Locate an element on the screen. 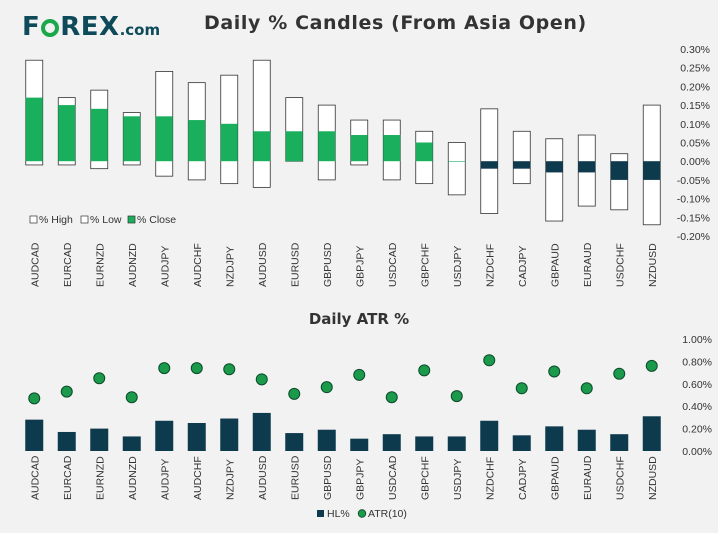 The height and width of the screenshot is (533, 718). candle-category-label: USDCHF is located at coordinates (620, 265).